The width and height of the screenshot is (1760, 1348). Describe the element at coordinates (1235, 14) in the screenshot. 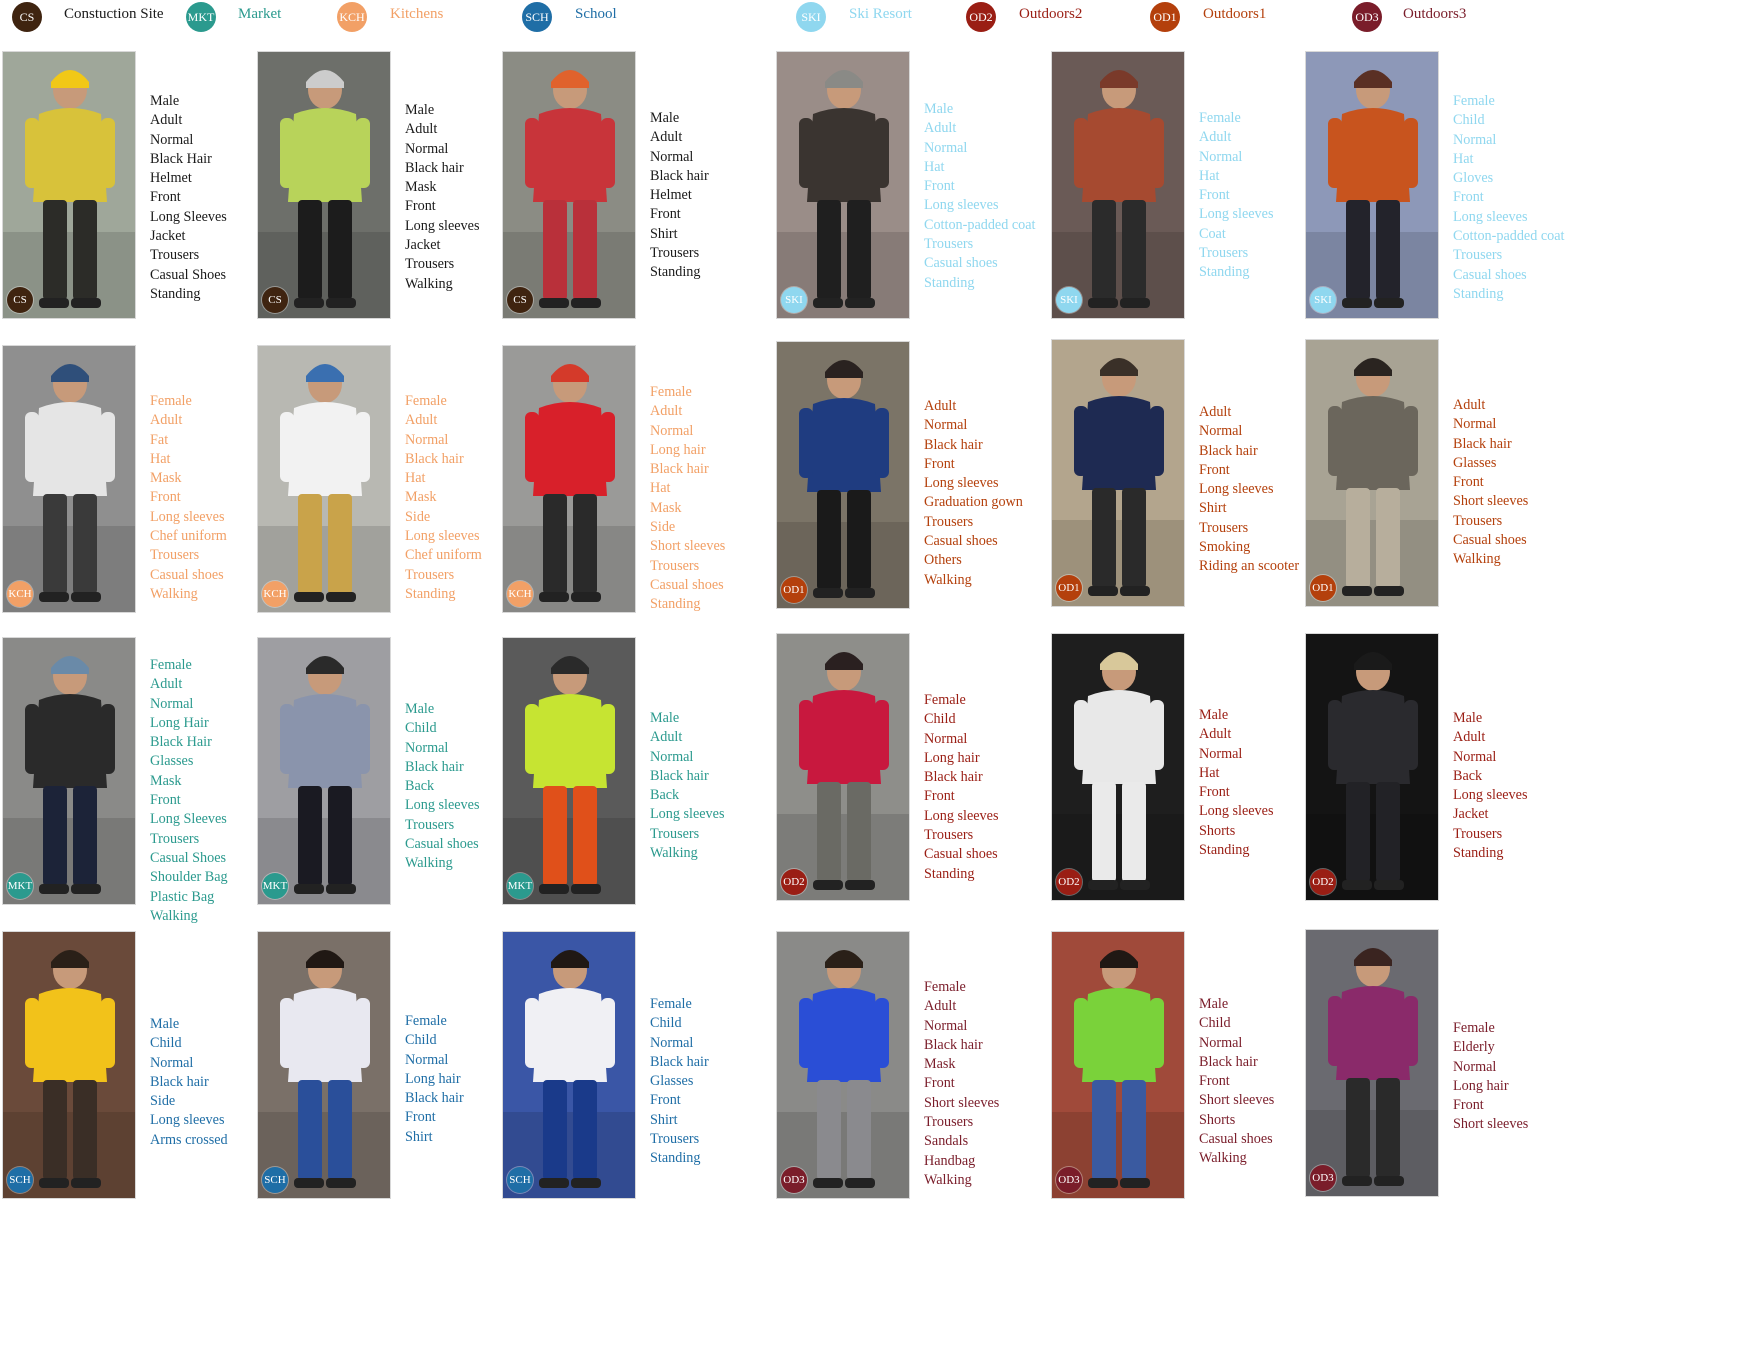

I see `legend-label-od1: Outdoors1` at that location.